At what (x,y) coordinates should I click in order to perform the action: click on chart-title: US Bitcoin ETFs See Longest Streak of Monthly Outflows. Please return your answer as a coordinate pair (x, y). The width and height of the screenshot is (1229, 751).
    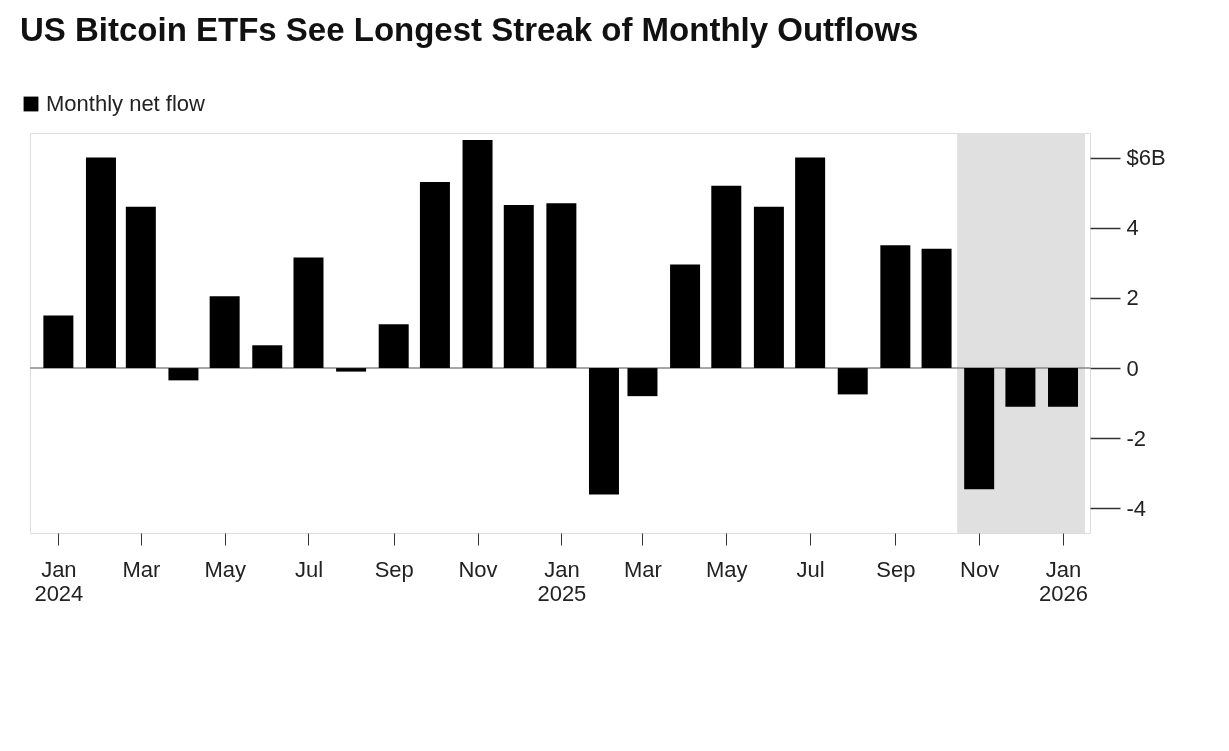
    Looking at the image, I should click on (469, 29).